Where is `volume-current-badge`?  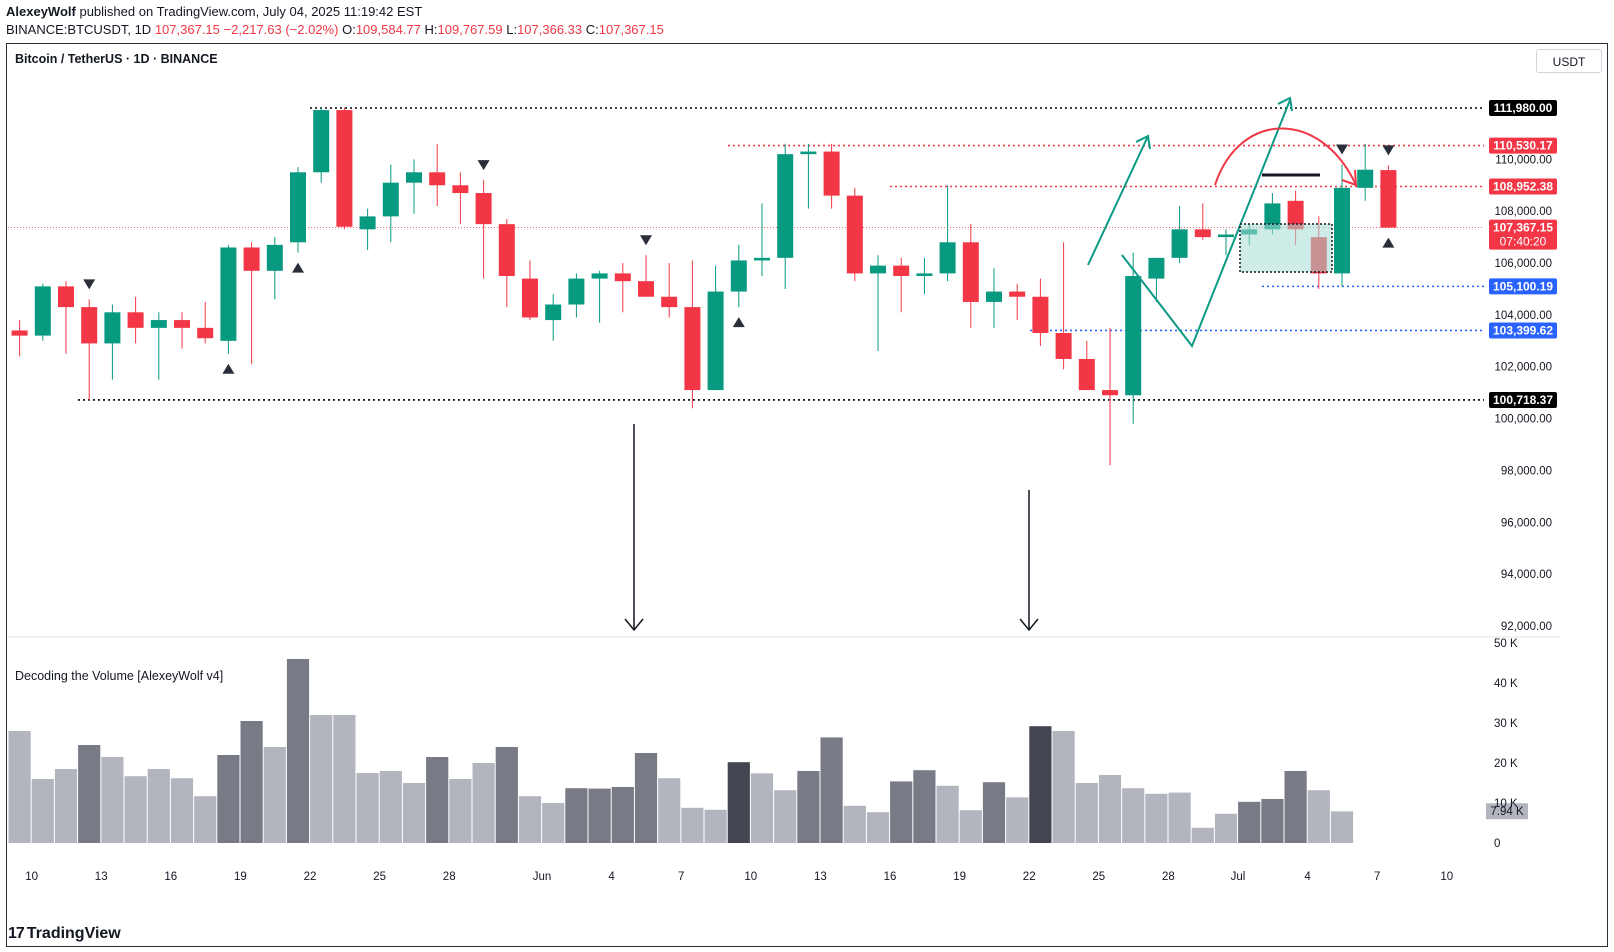 volume-current-badge is located at coordinates (1507, 811).